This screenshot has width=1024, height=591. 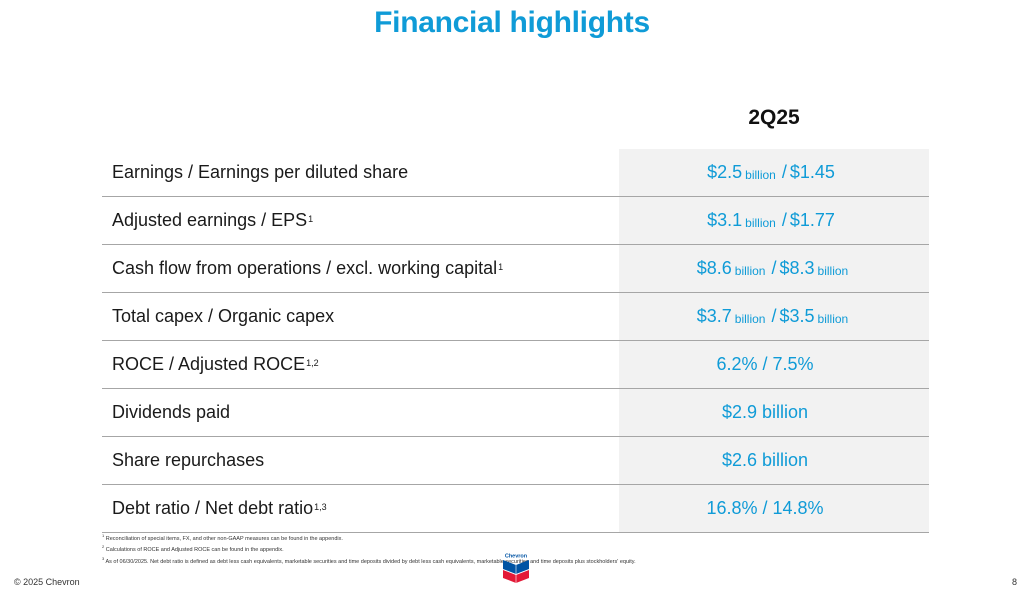 What do you see at coordinates (774, 117) in the screenshot?
I see `column-header: 2Q25` at bounding box center [774, 117].